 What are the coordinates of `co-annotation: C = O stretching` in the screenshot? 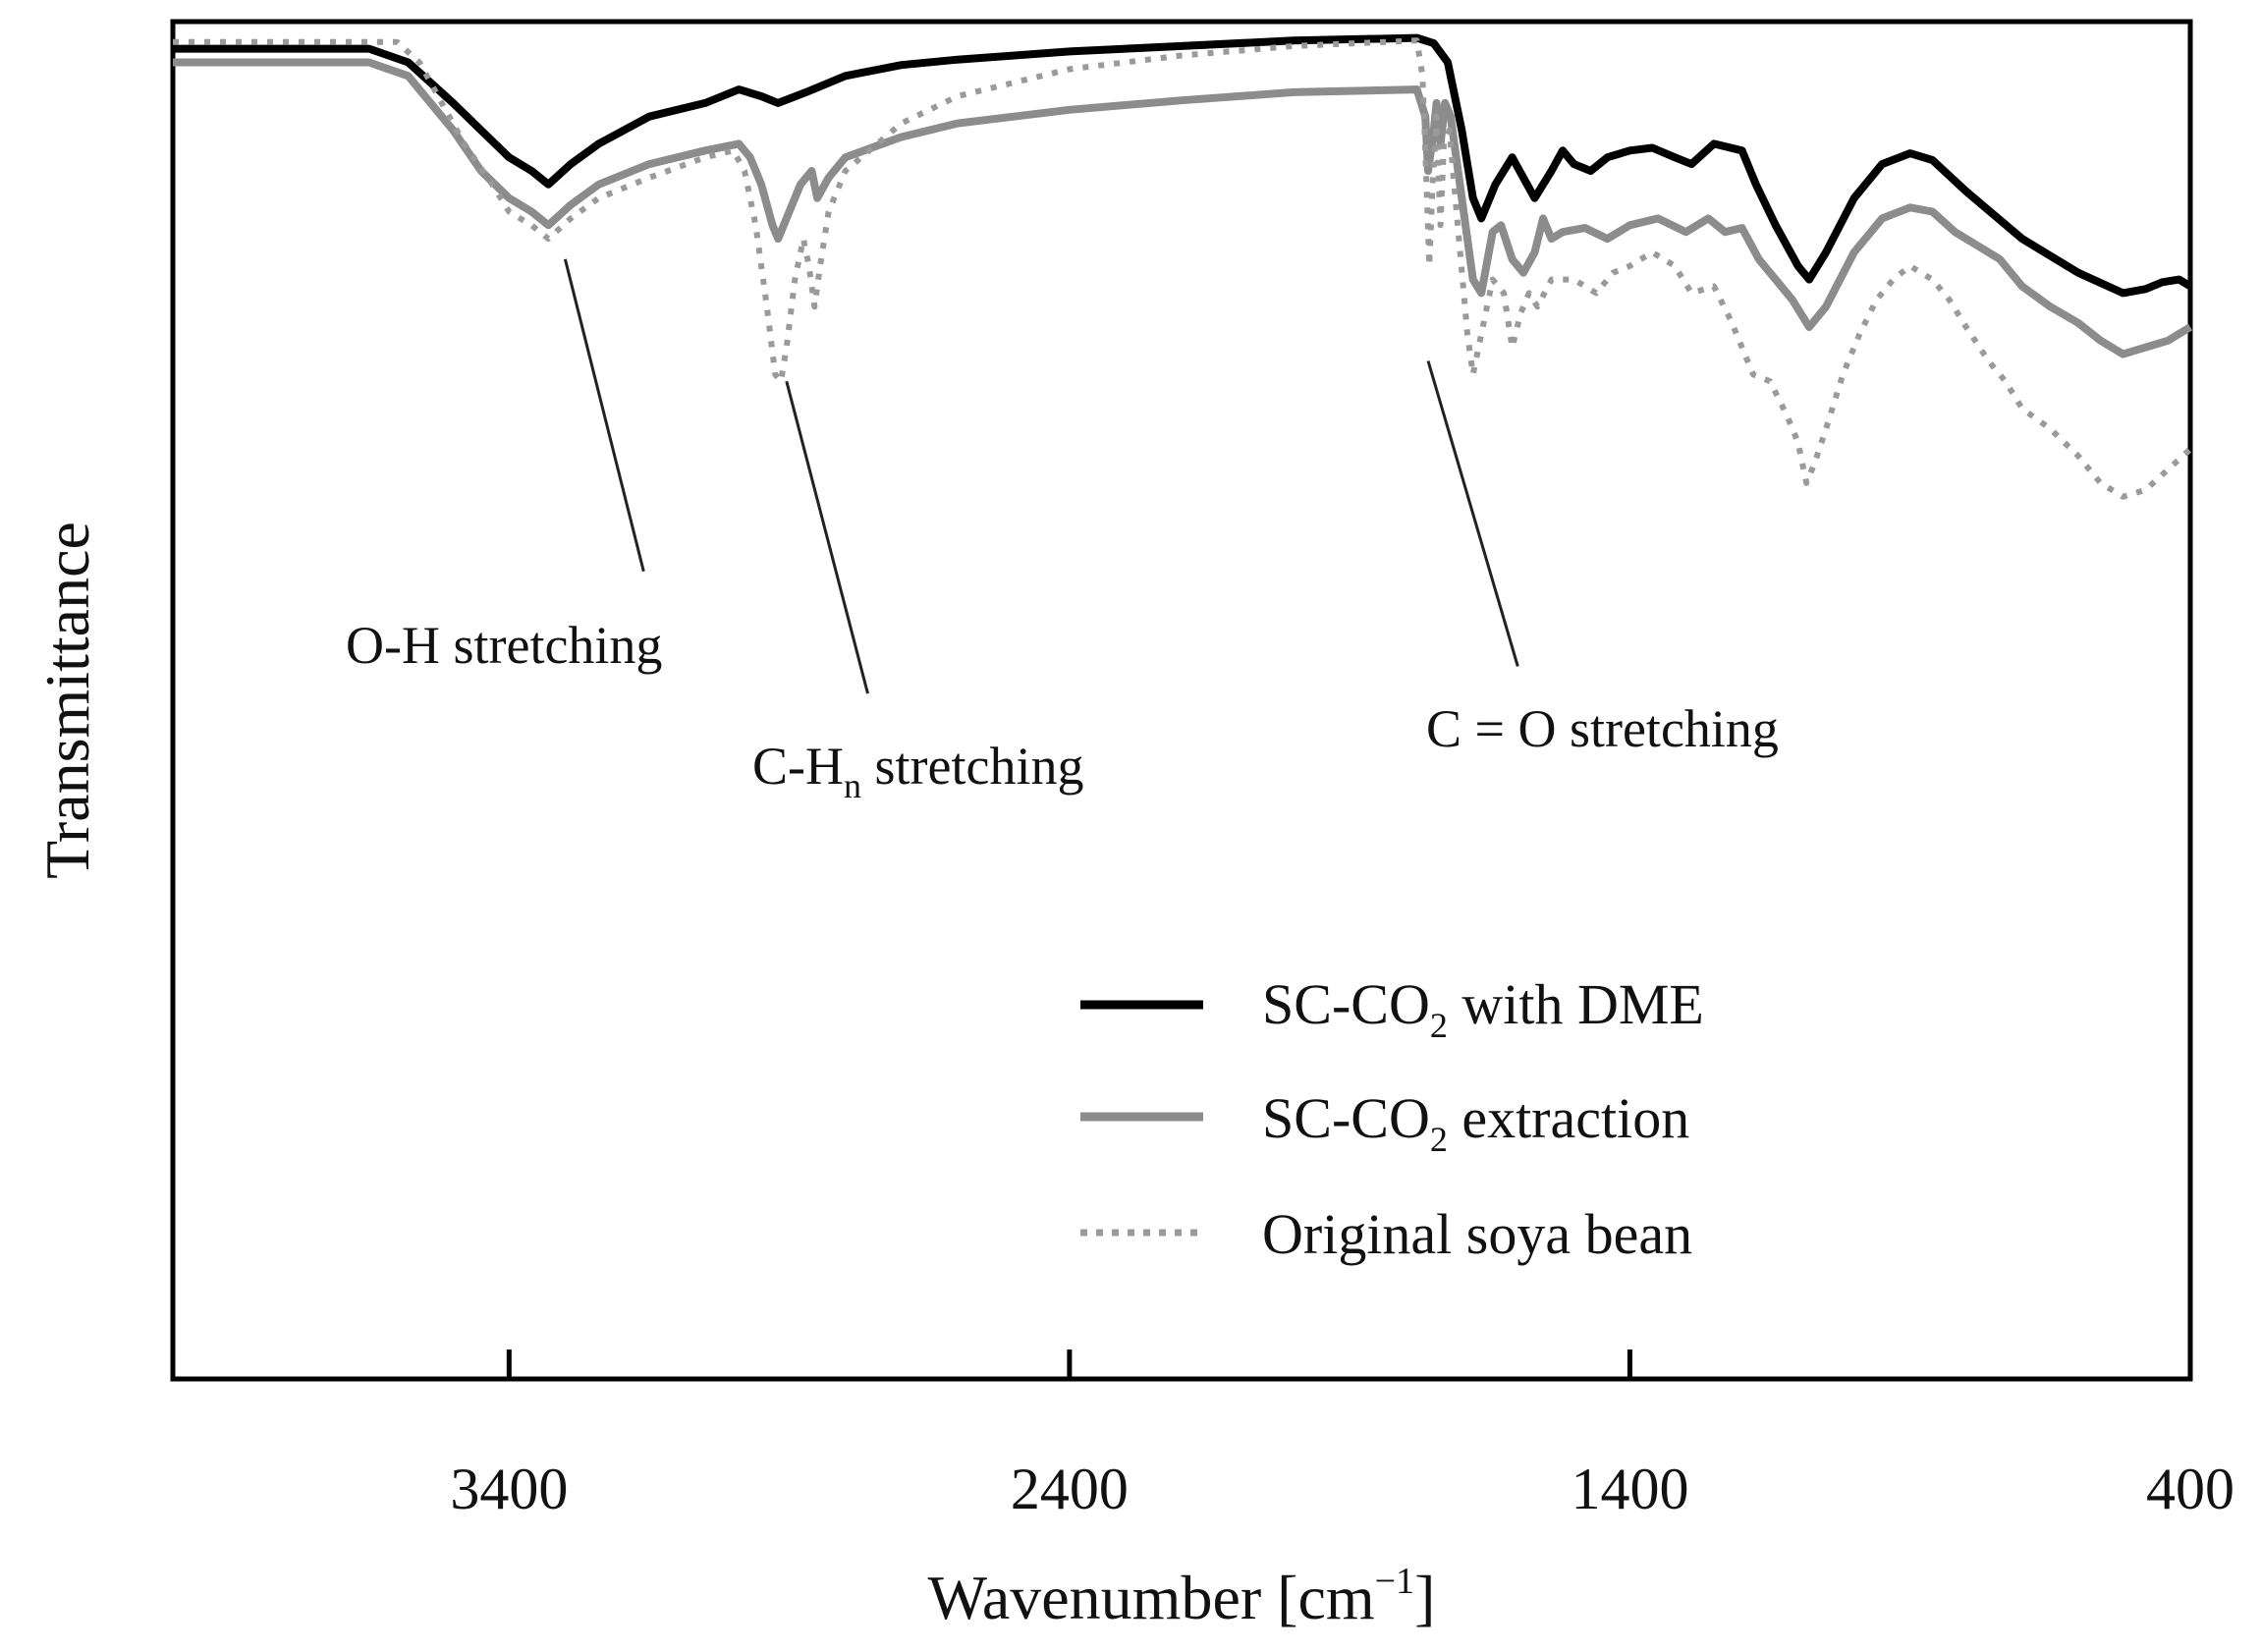 It's located at (1602, 728).